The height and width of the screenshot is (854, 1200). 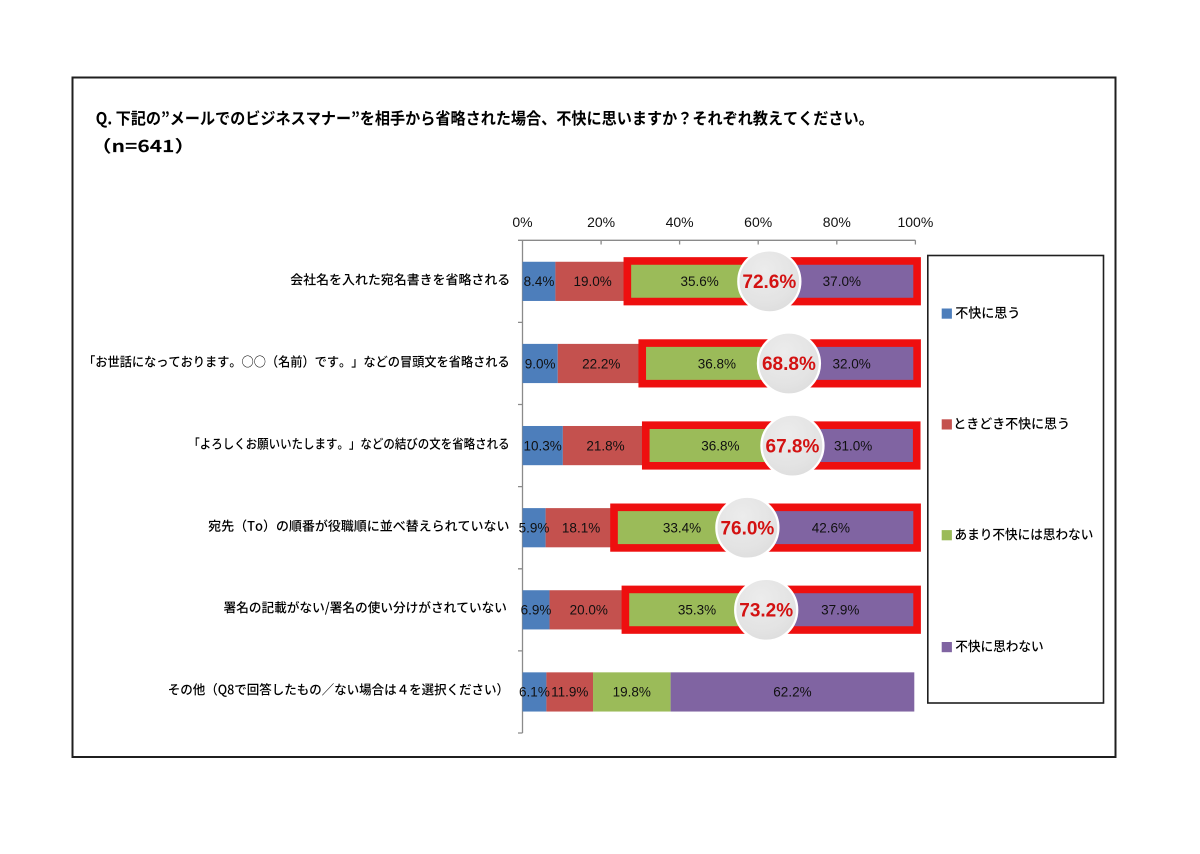 I want to click on svg-text: 60%, so click(x=758, y=222).